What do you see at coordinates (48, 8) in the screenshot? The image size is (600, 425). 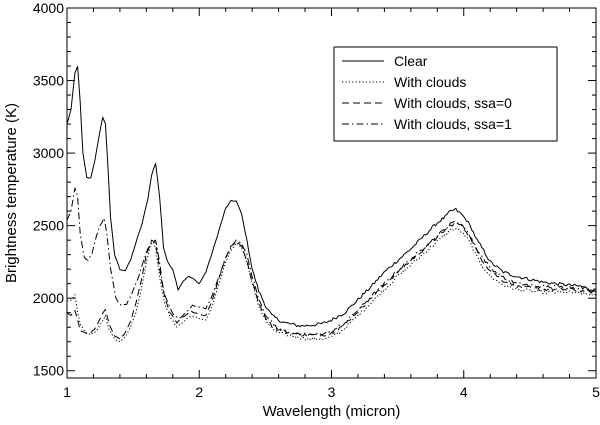 I see `y-tick-label: 4000` at bounding box center [48, 8].